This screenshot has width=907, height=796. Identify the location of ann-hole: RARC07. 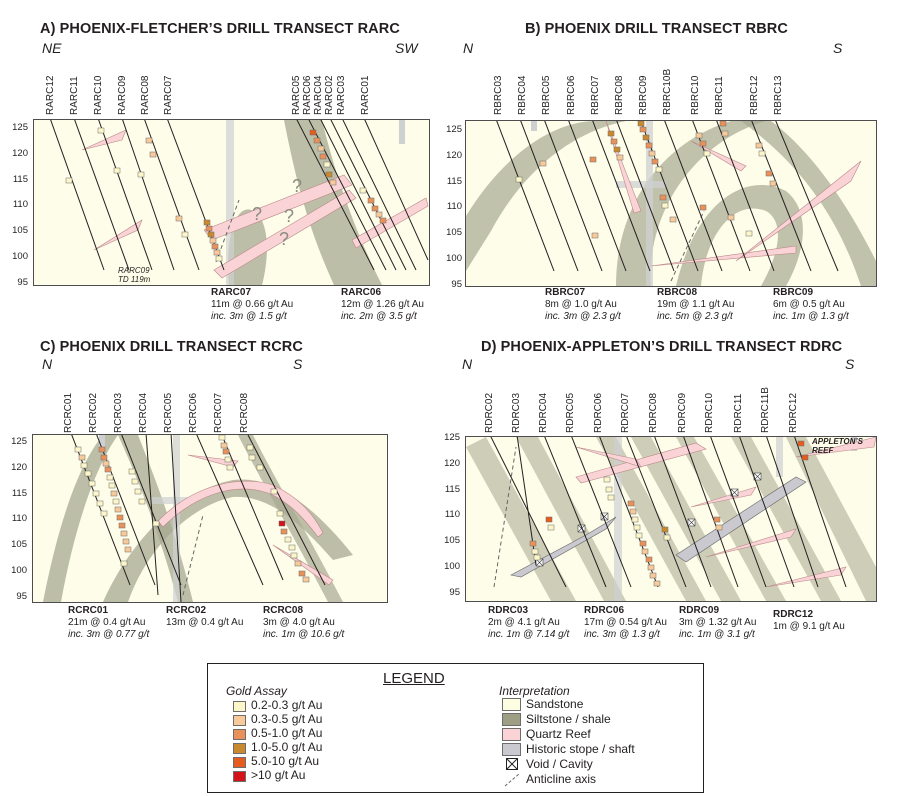
(231, 292).